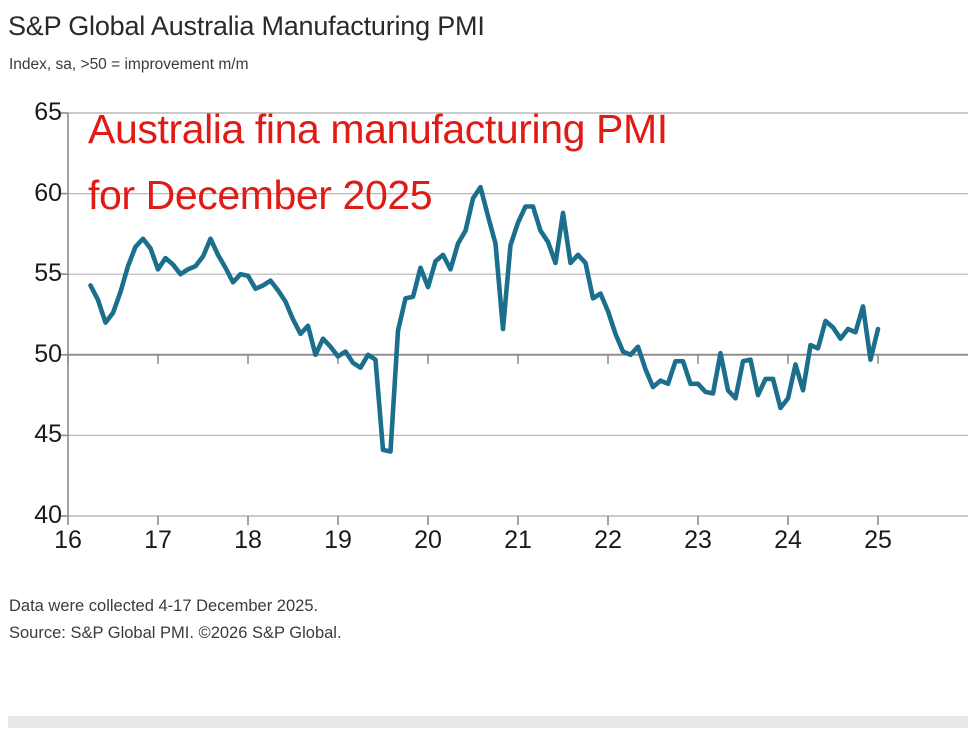 This screenshot has width=975, height=732. What do you see at coordinates (48, 112) in the screenshot?
I see `y-axis-tick-label: 65` at bounding box center [48, 112].